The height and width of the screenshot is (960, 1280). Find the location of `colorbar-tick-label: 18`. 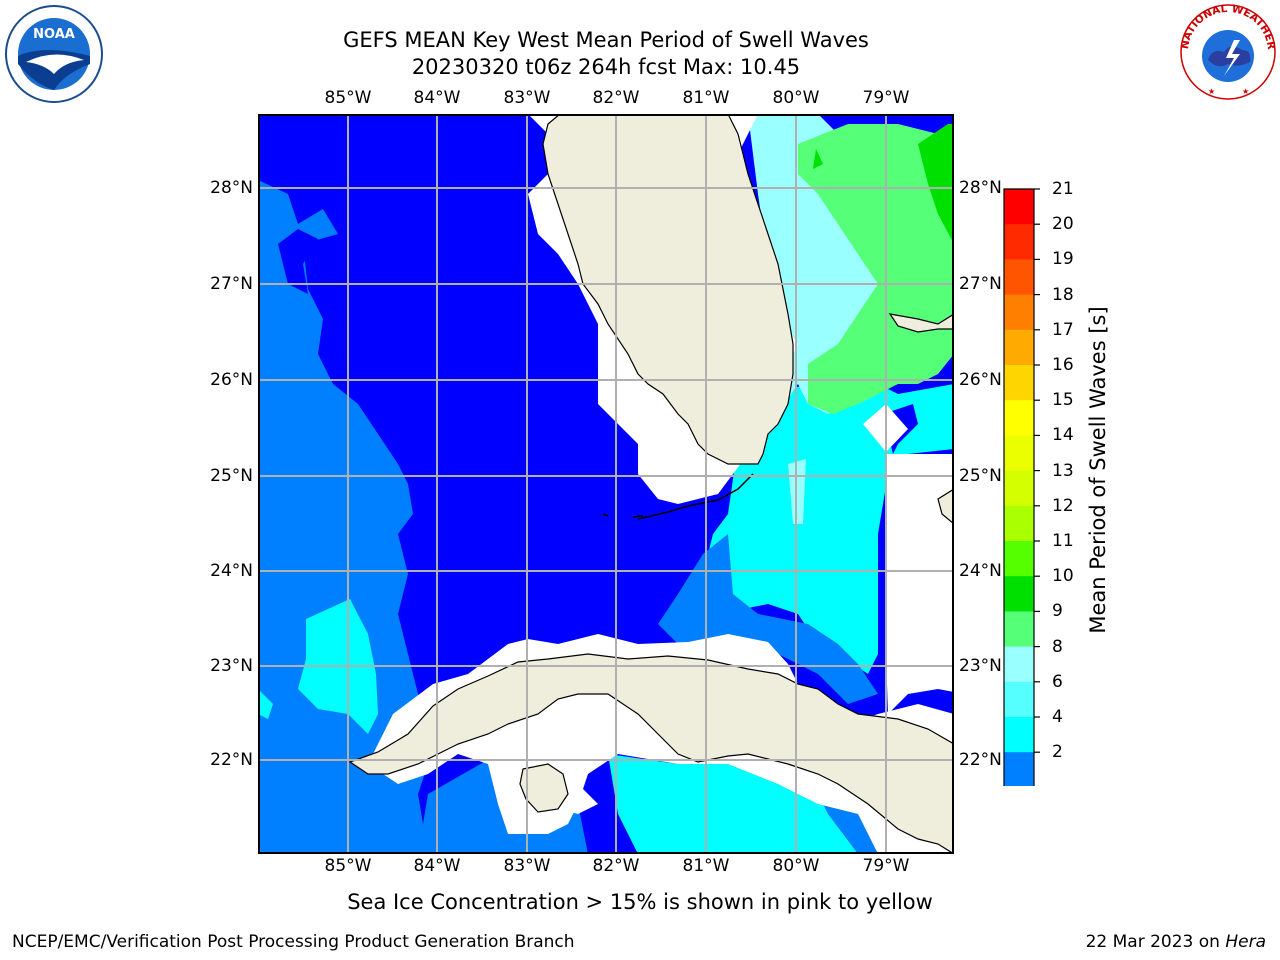

colorbar-tick-label: 18 is located at coordinates (1063, 294).